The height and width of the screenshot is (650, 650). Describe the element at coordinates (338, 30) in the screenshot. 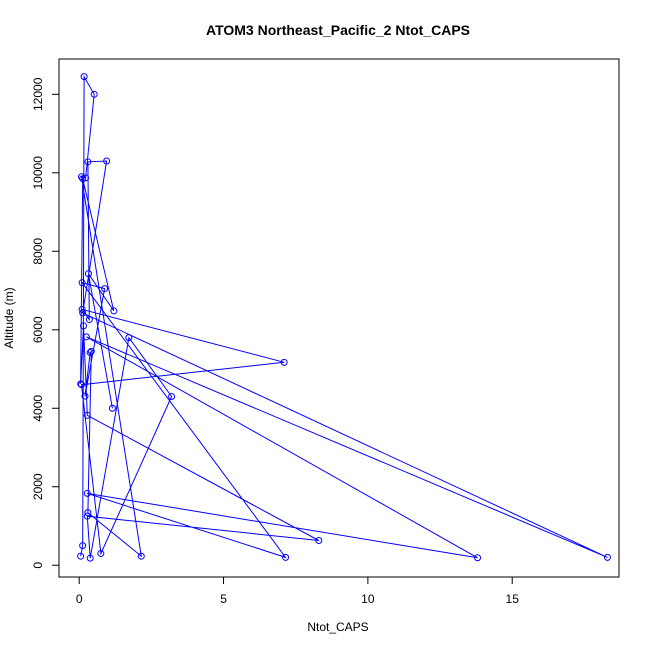

I see `chart-title: ATOM3 Northeast_Pacific_2 Ntot_CAPS` at that location.